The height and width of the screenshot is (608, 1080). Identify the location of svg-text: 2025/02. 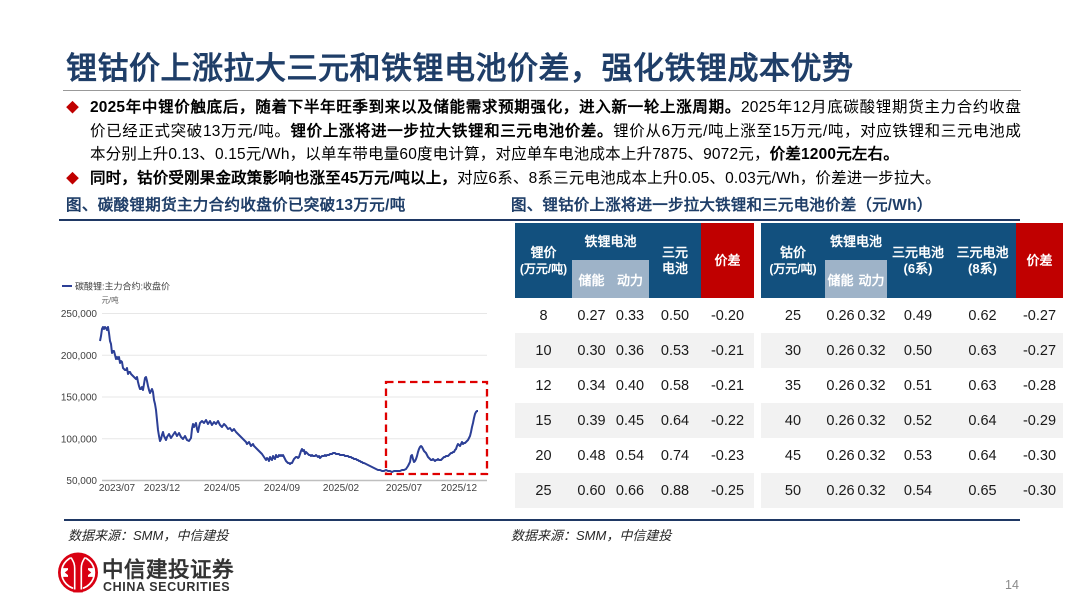
(341, 488).